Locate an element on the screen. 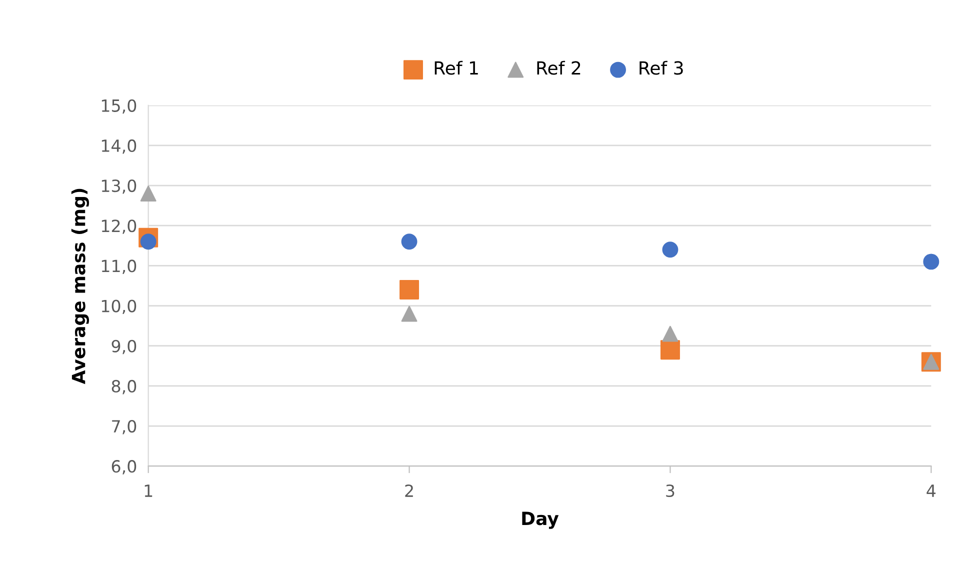  x-tick-label: 3 is located at coordinates (670, 491).